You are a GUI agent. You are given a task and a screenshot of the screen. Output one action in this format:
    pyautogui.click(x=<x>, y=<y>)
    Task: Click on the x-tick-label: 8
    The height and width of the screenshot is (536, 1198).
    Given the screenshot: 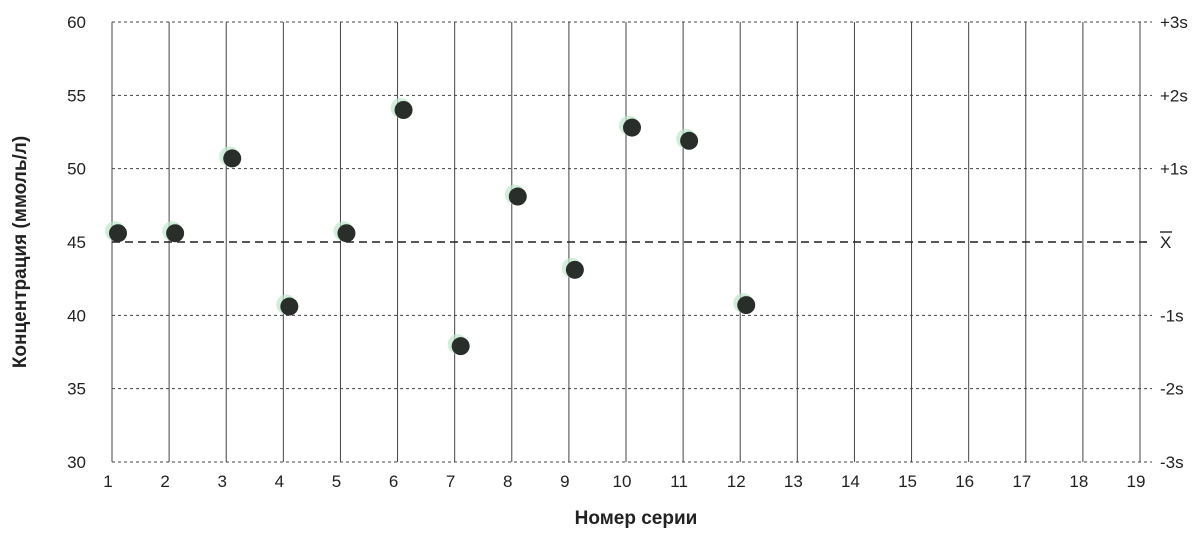 What is the action you would take?
    pyautogui.click(x=507, y=481)
    